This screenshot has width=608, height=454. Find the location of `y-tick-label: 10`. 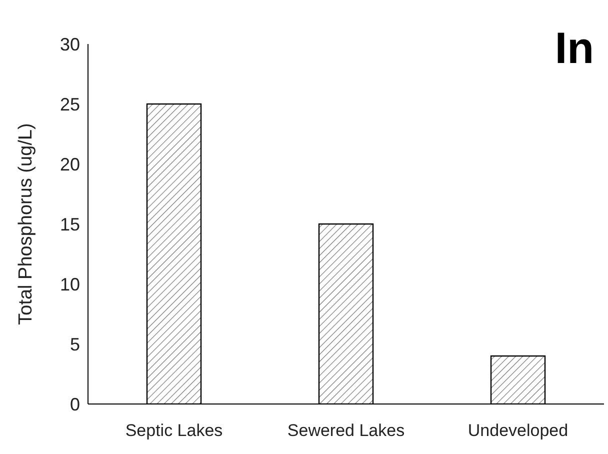

y-tick-label: 10 is located at coordinates (70, 284).